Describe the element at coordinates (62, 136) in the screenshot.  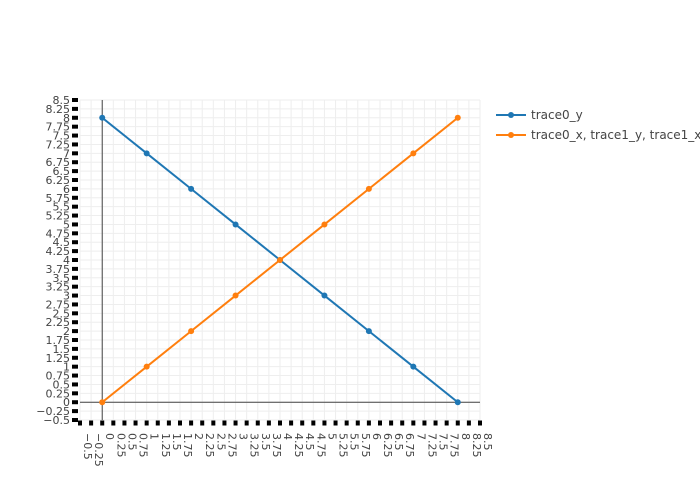
I see `y-tick-label: 7.5` at that location.